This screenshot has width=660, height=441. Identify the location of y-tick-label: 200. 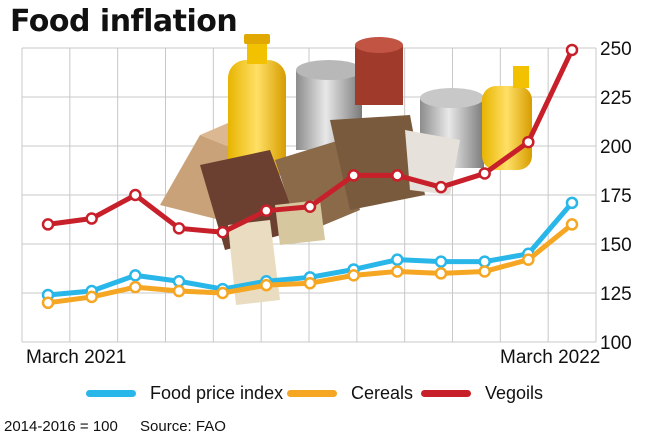
(616, 147).